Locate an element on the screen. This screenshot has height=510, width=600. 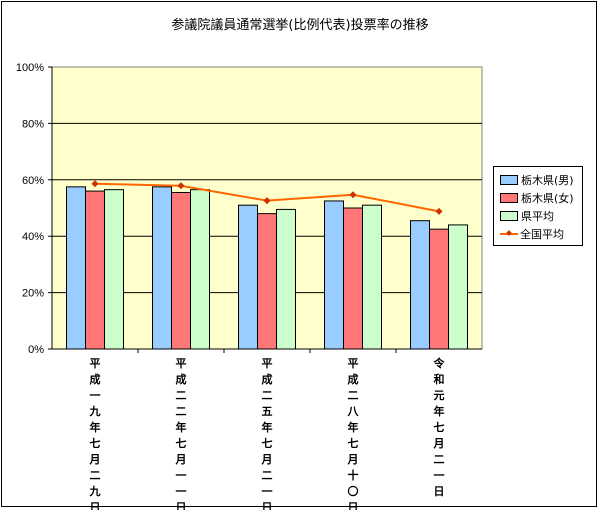
x-category-label: 平成二二年七月一一日 is located at coordinates (181, 433).